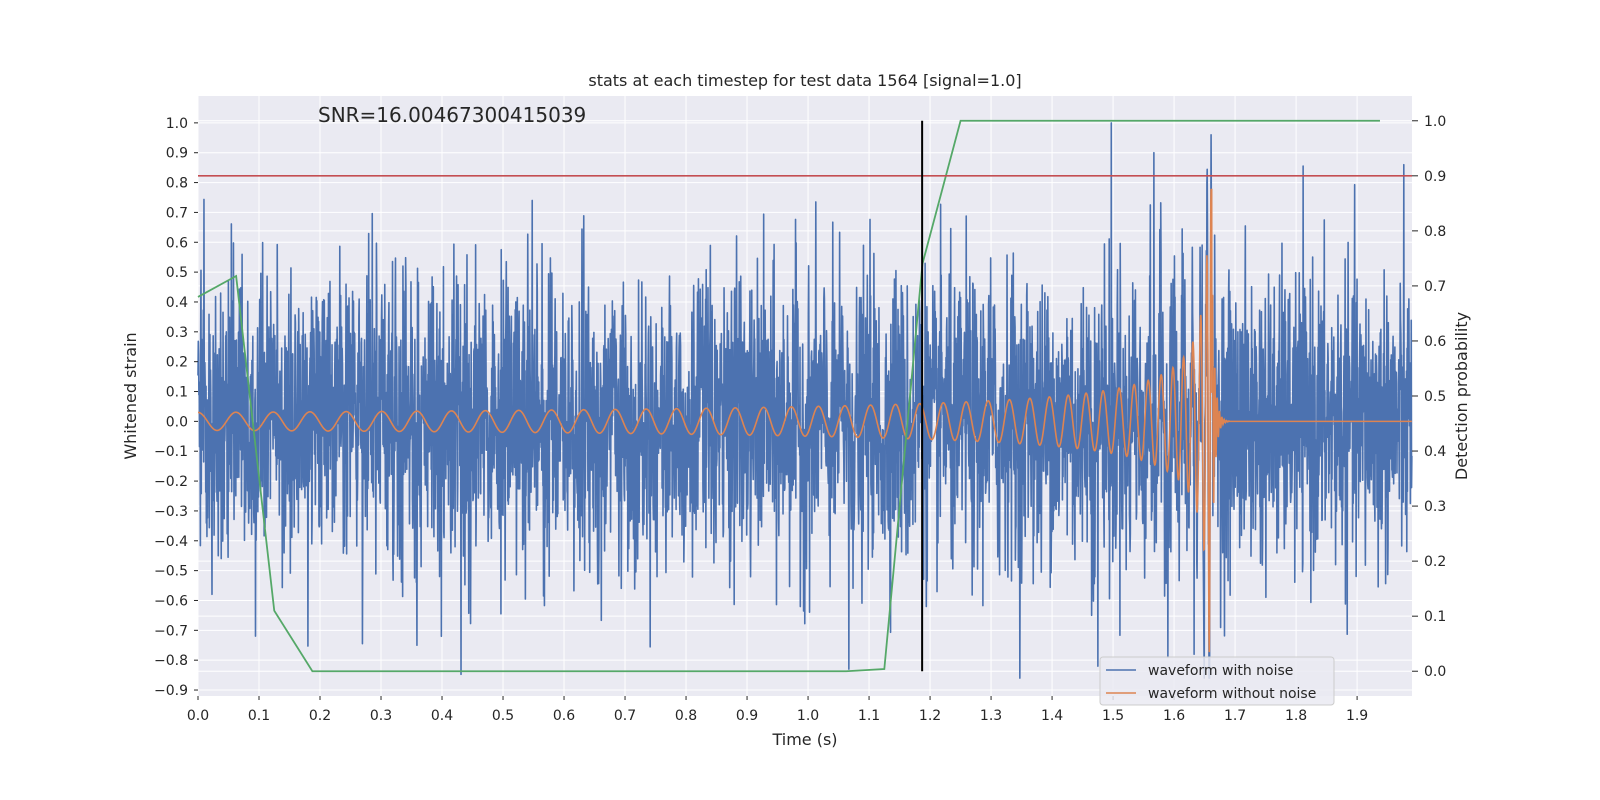 The width and height of the screenshot is (1600, 800). Describe the element at coordinates (177, 154) in the screenshot. I see `y-left-tick-label: 0.9` at that location.